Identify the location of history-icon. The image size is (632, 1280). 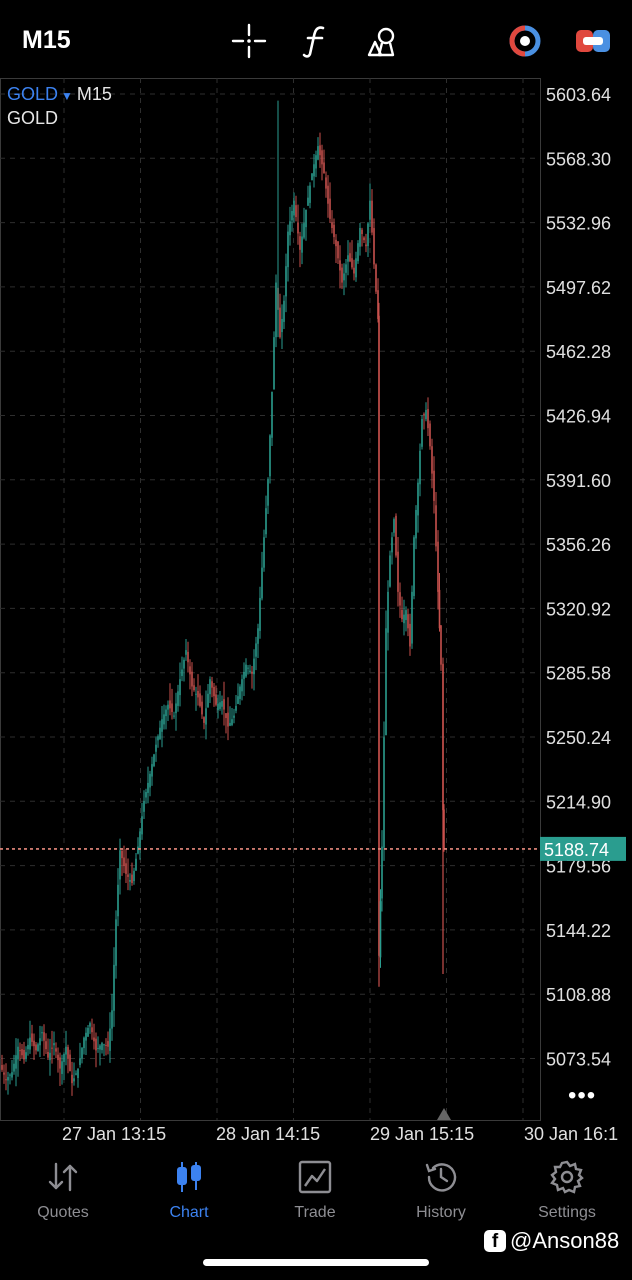
(441, 1177).